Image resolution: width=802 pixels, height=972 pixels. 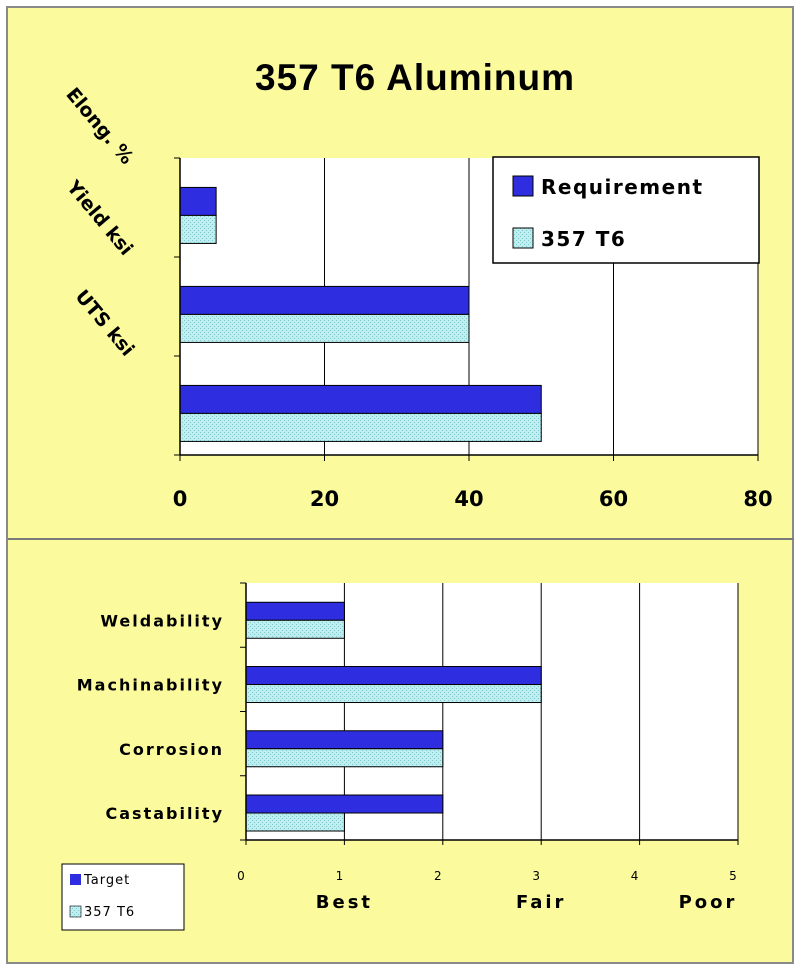 I want to click on legend-label-requirement: Requirement, so click(x=622, y=187).